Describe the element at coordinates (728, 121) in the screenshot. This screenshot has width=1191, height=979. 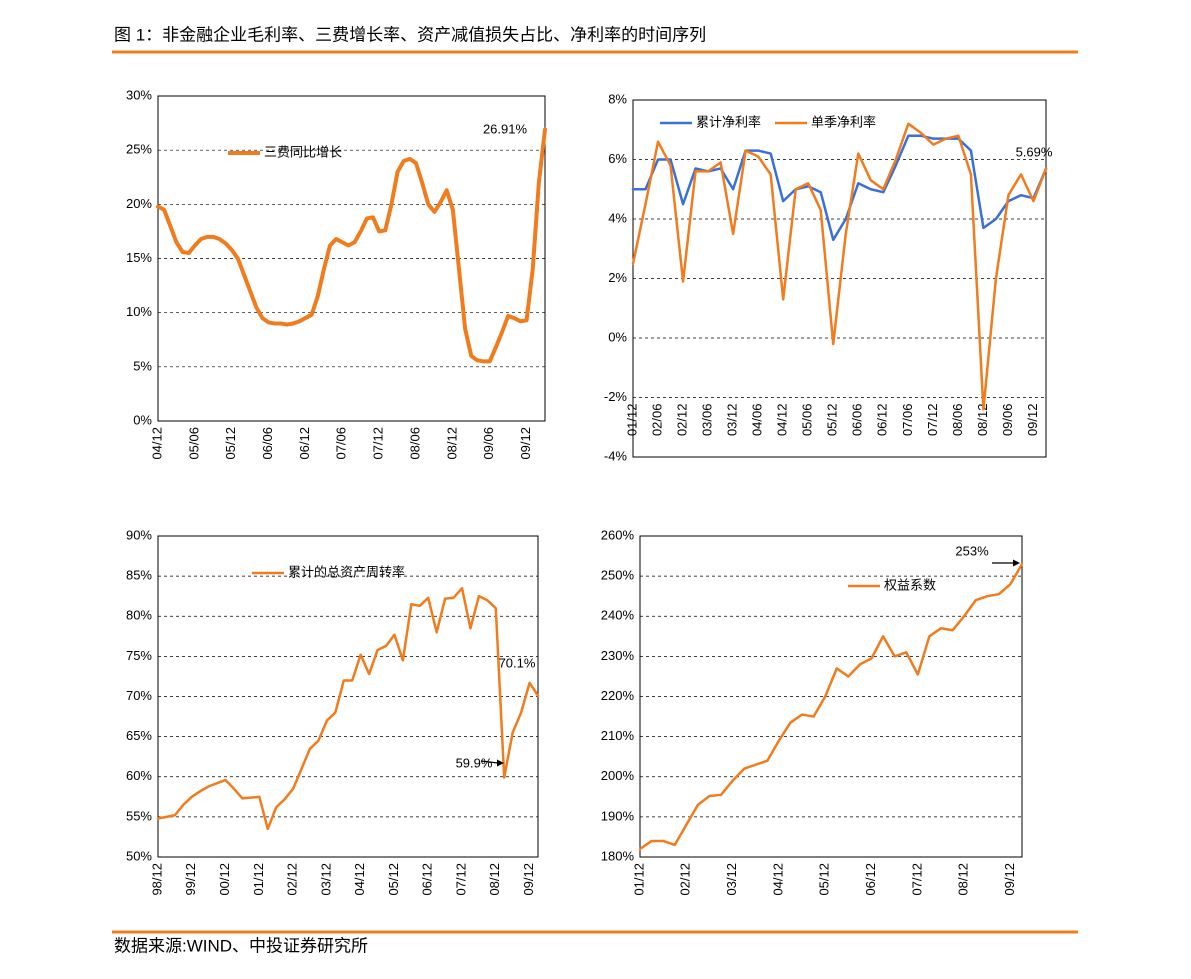
I see `legend-label: 累计净利率` at that location.